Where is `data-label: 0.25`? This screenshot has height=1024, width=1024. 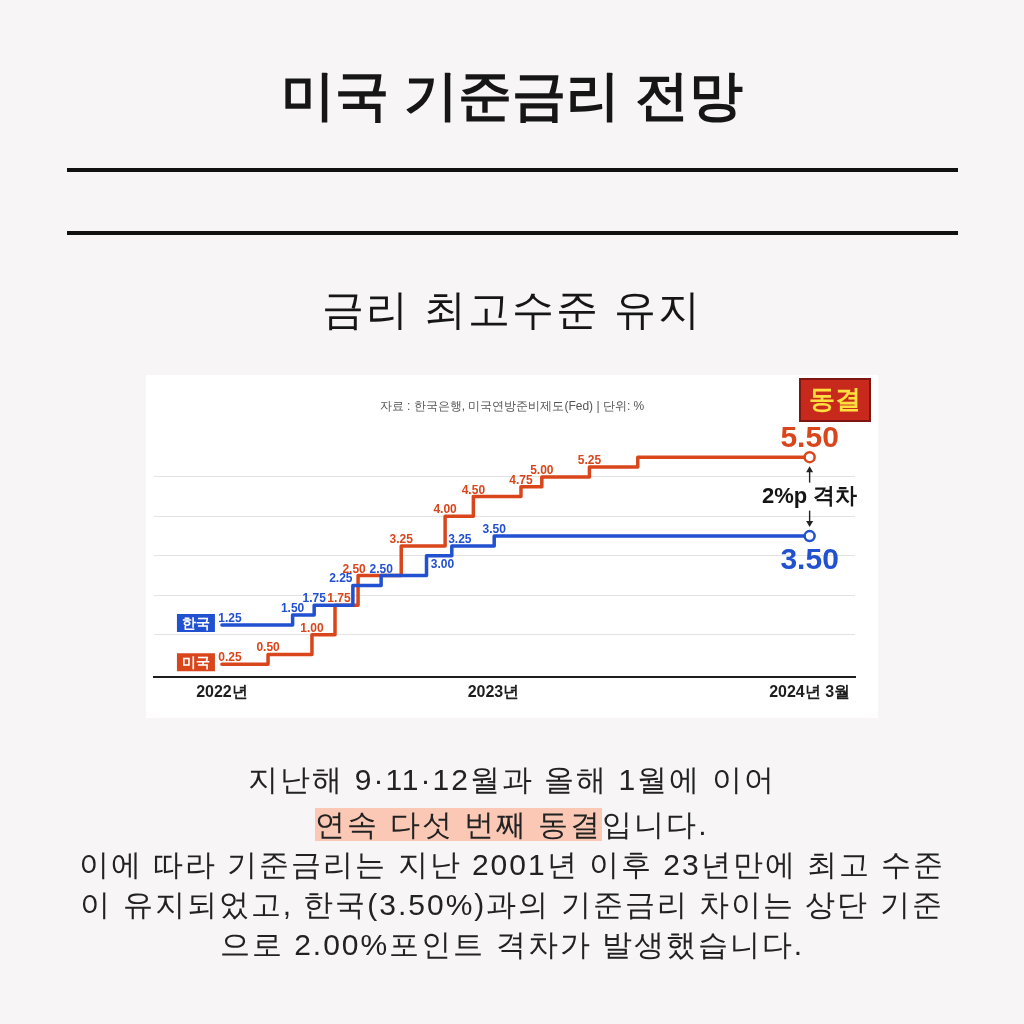
data-label: 0.25 is located at coordinates (230, 657).